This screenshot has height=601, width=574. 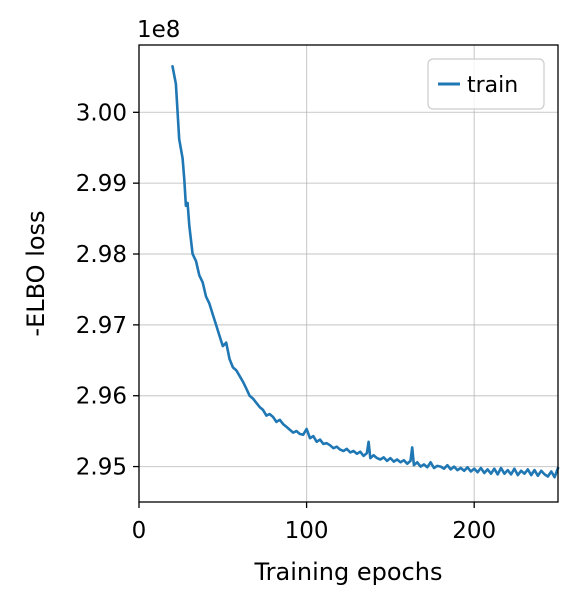 What do you see at coordinates (101, 468) in the screenshot?
I see `y-tick-label: 2.95` at bounding box center [101, 468].